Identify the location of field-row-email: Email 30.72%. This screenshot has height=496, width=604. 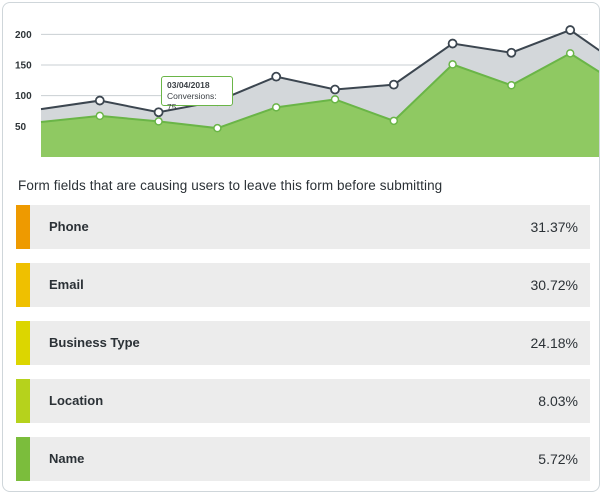
(303, 285).